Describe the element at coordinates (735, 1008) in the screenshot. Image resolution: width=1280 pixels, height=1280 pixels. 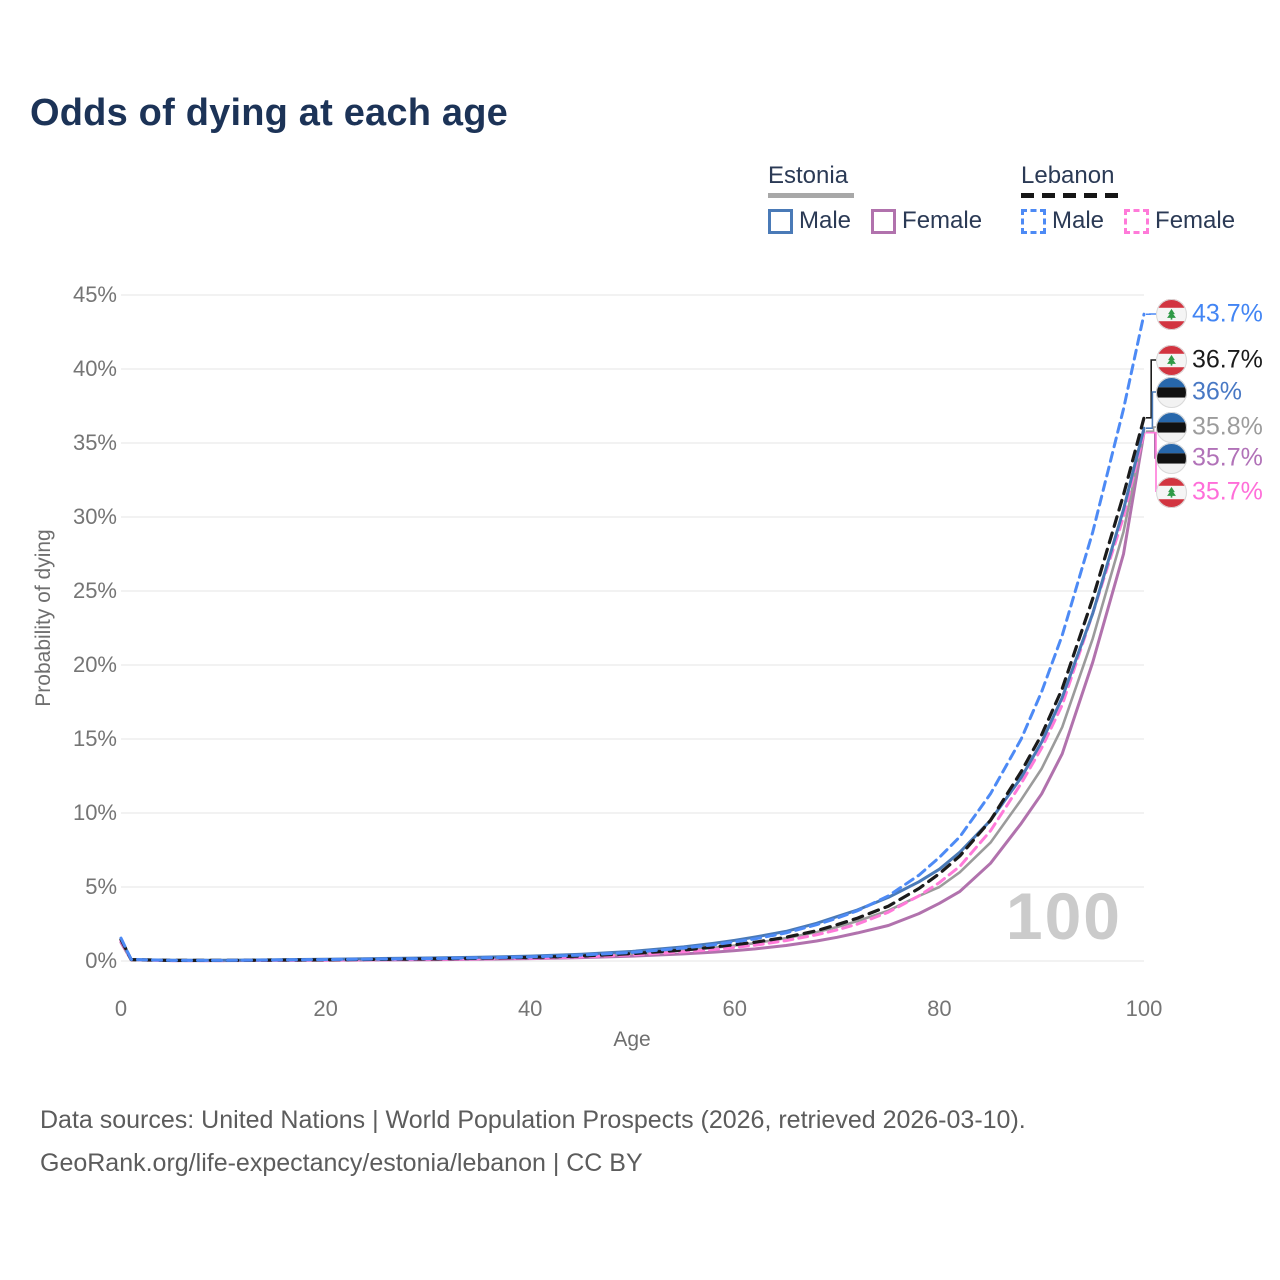
I see `x-tick-label: 60` at that location.